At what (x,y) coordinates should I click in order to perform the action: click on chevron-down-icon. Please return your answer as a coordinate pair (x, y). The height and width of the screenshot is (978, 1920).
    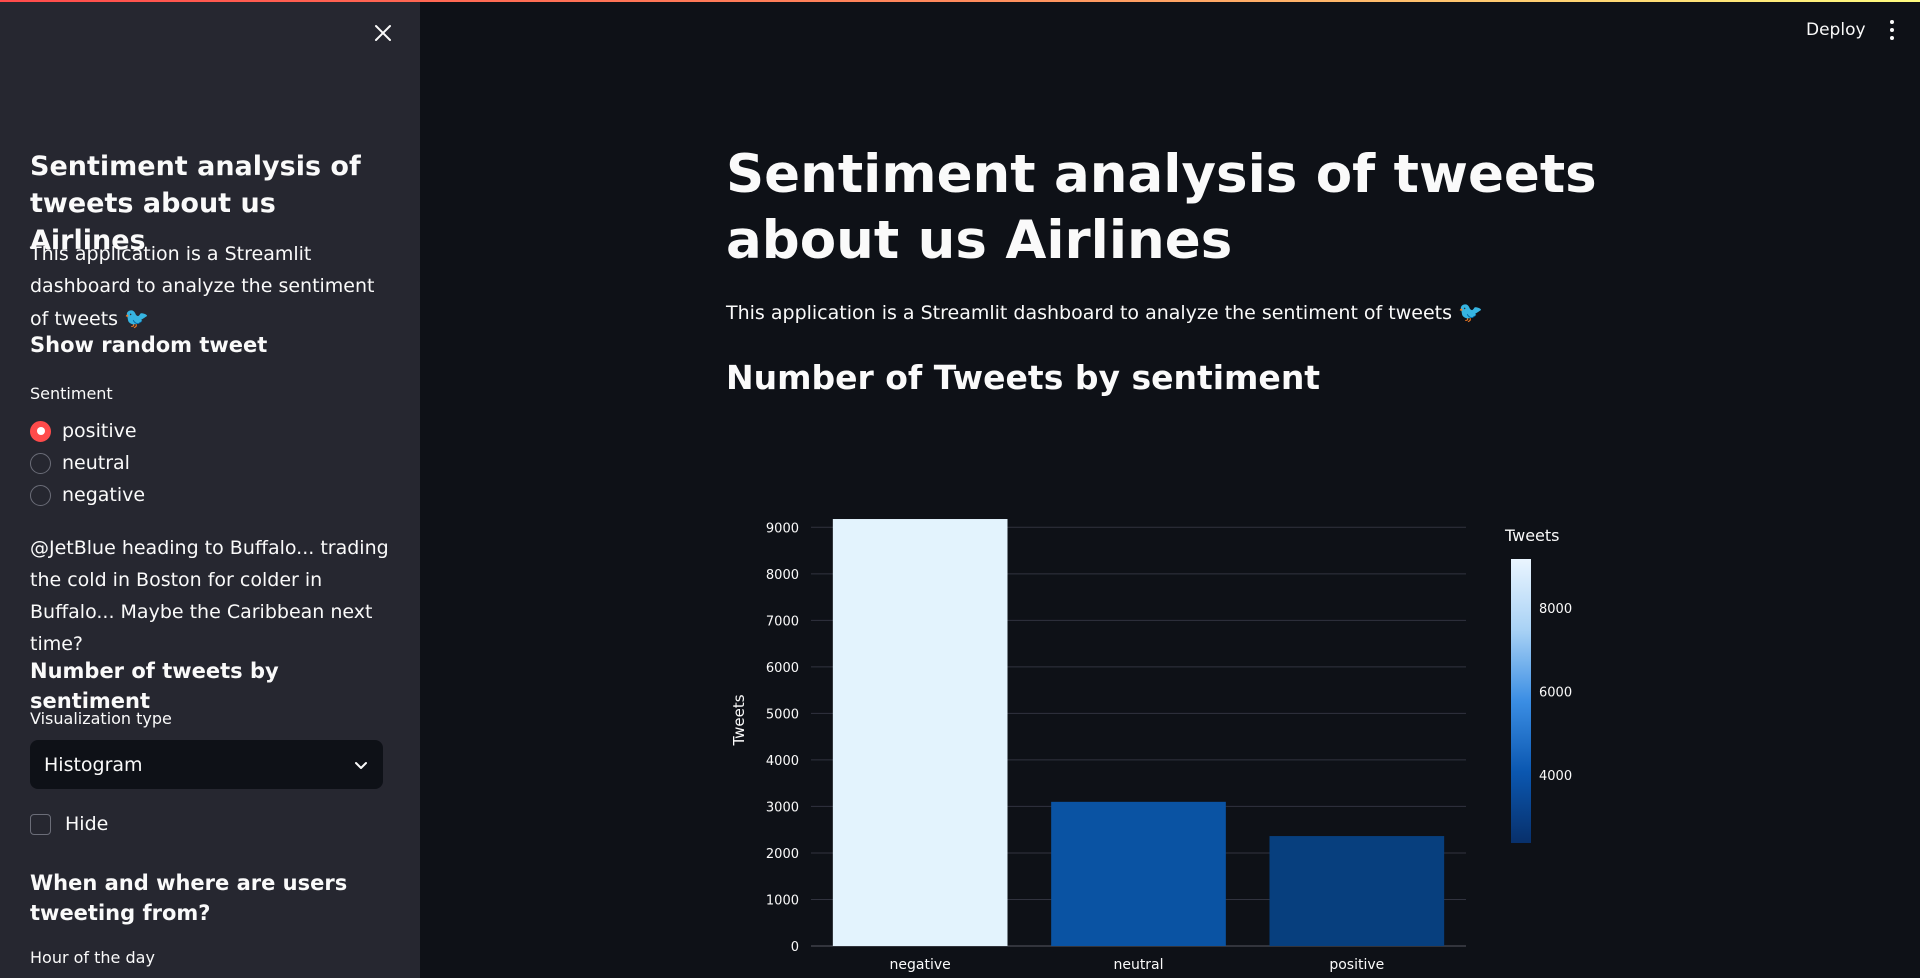
    Looking at the image, I should click on (361, 765).